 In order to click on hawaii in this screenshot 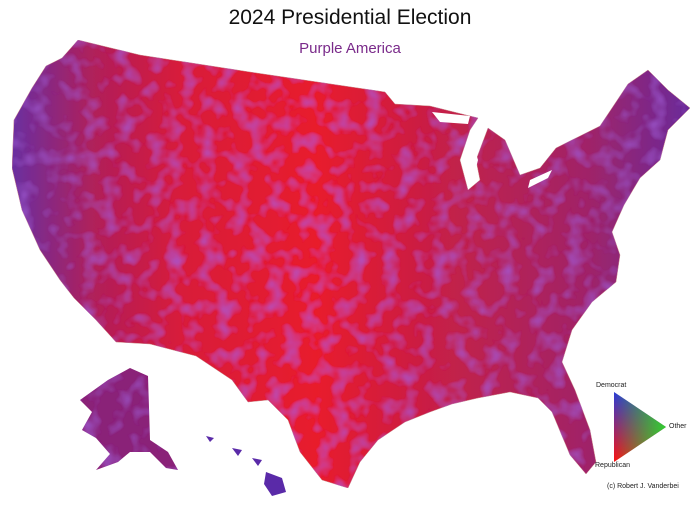, I will do `click(246, 466)`.